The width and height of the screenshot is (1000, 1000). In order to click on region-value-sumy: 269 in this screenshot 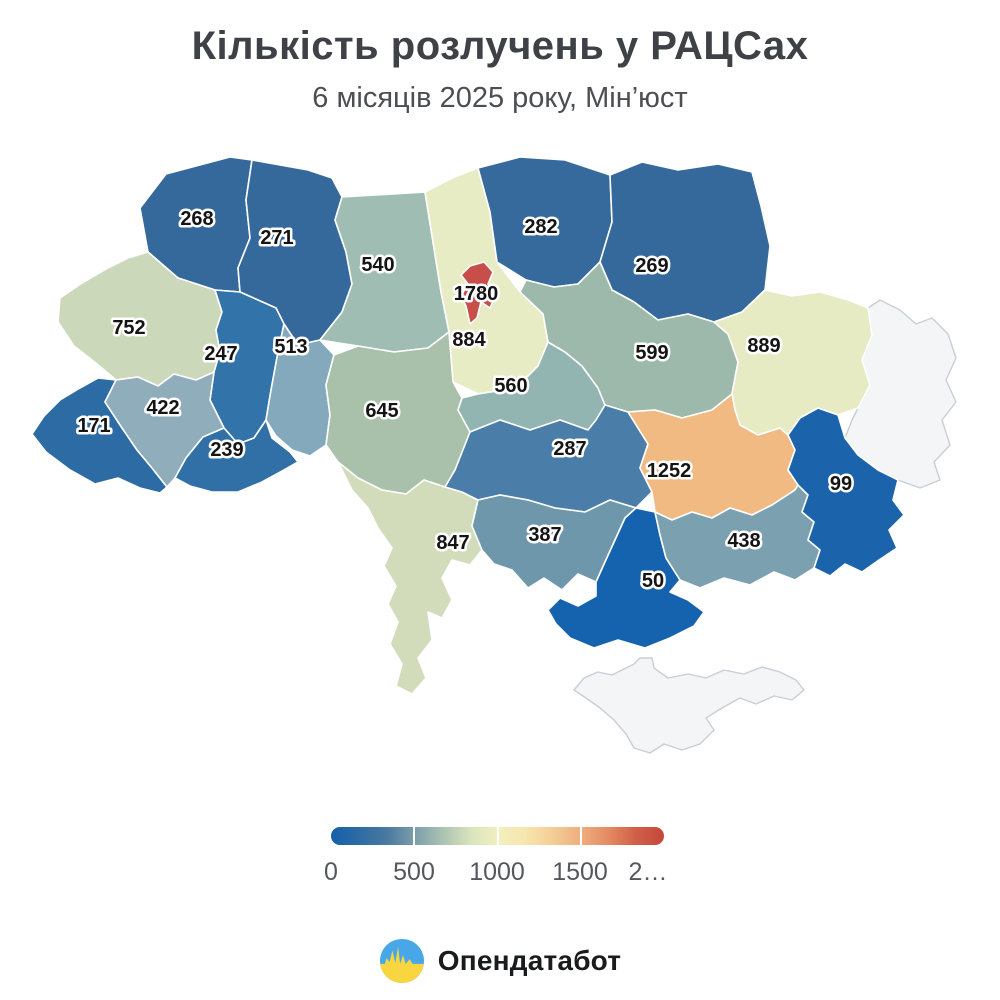, I will do `click(651, 266)`.